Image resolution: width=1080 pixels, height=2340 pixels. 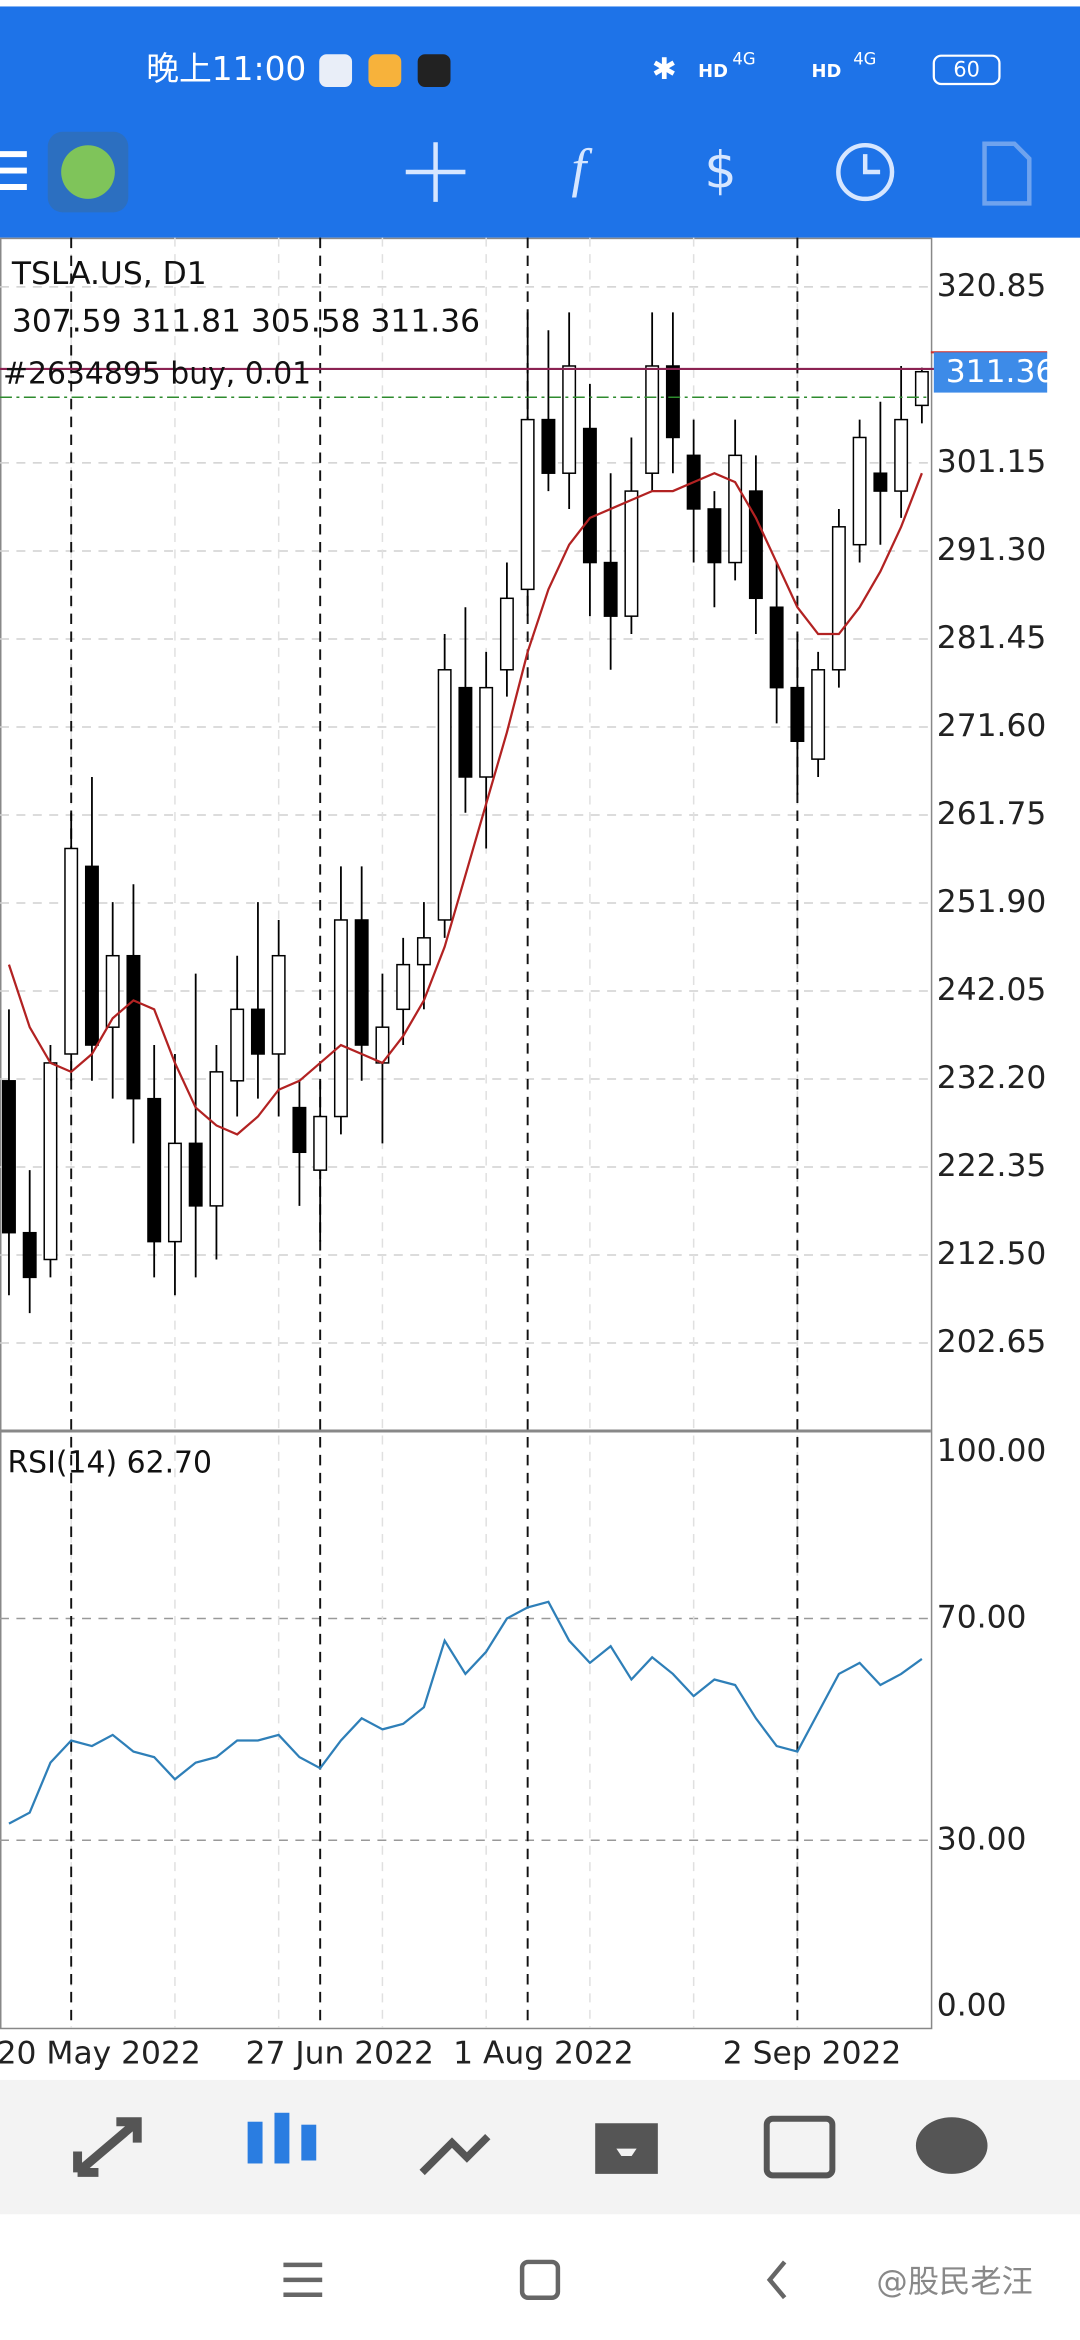 I want to click on rsi-line, so click(x=465, y=1712).